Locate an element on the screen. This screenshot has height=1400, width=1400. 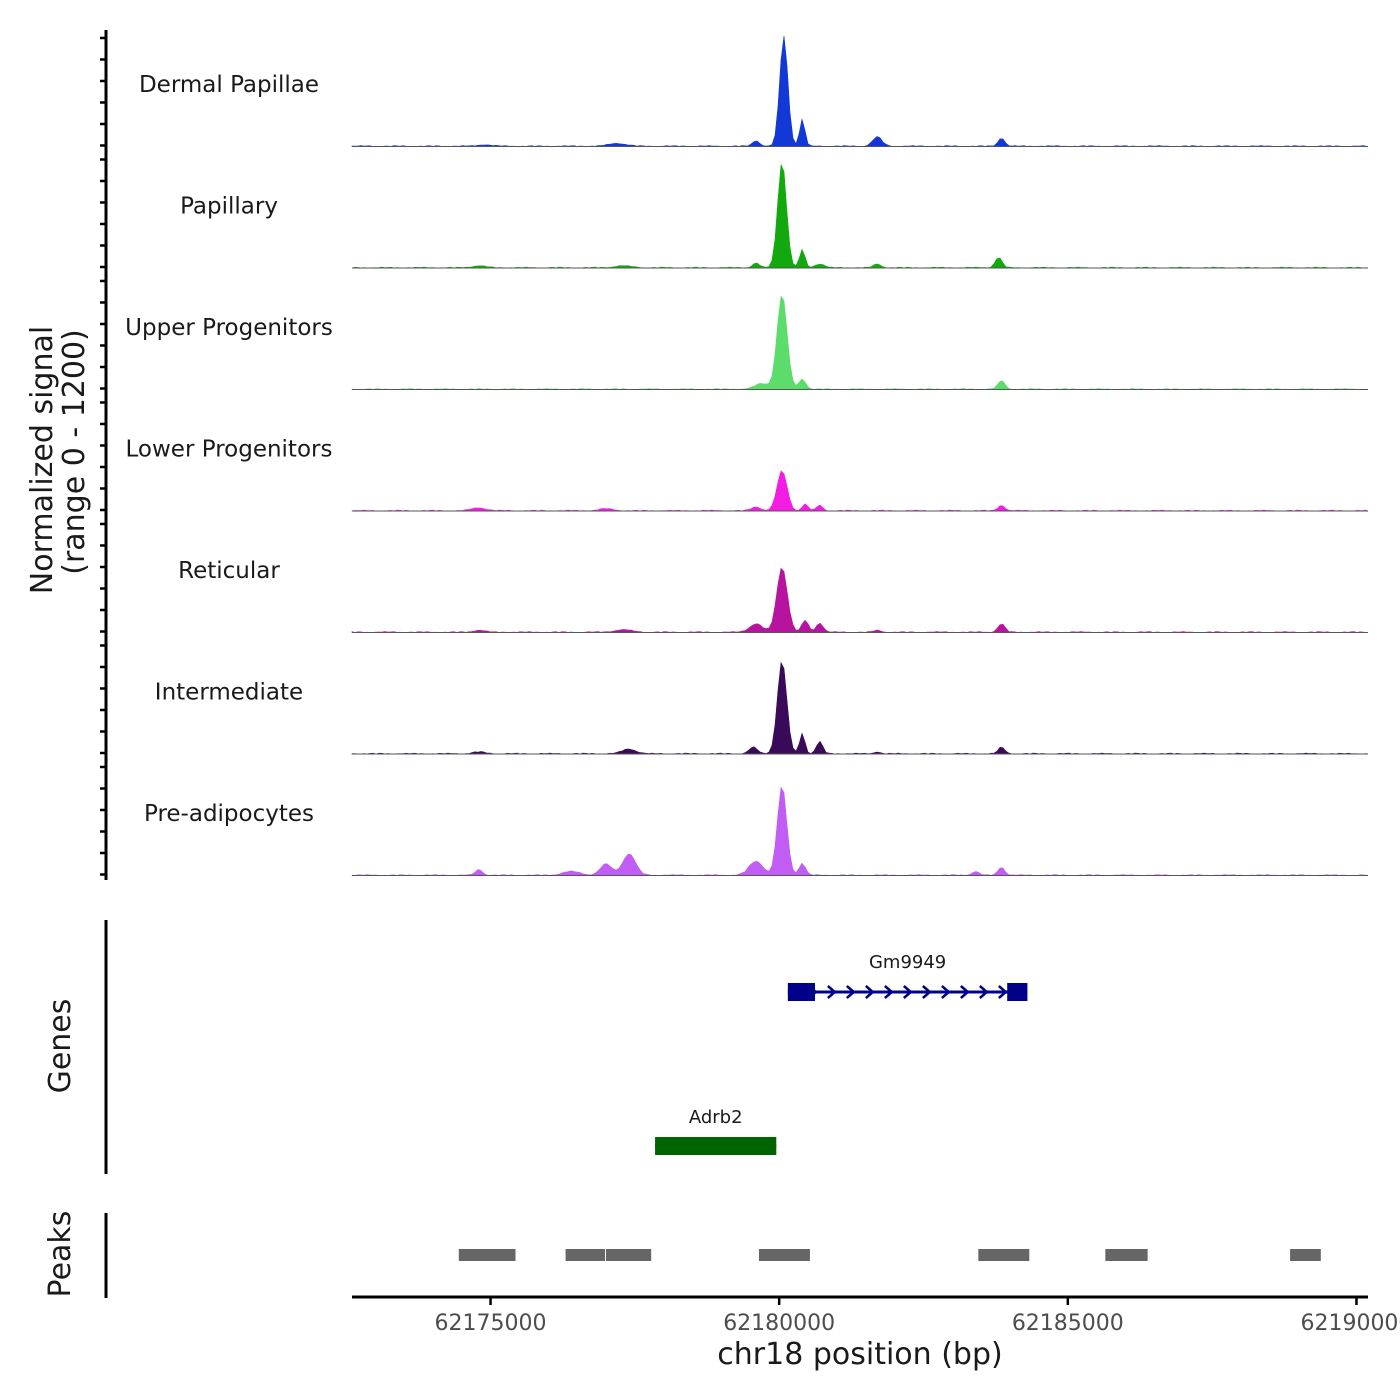
track-pre-adipocytes: Pre-adipocytes is located at coordinates (756, 831).